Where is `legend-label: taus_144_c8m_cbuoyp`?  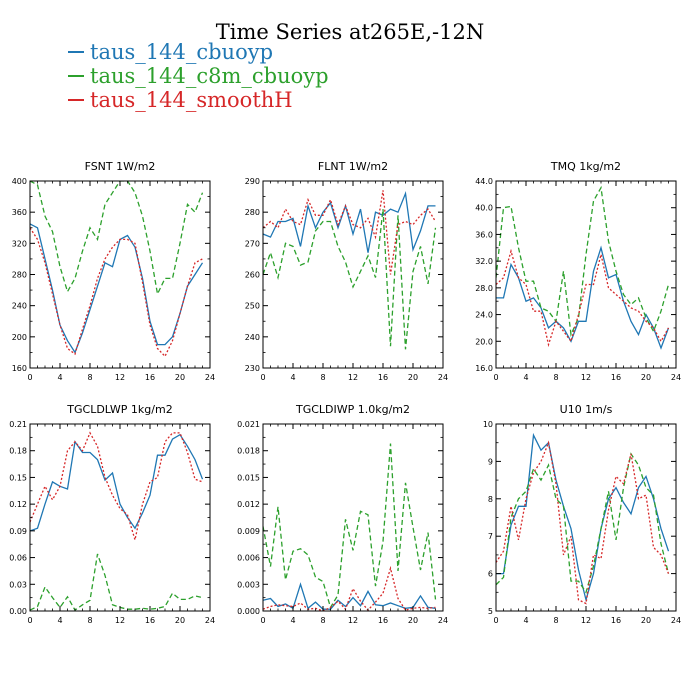
legend-label: taus_144_c8m_cbuoyp is located at coordinates (209, 76).